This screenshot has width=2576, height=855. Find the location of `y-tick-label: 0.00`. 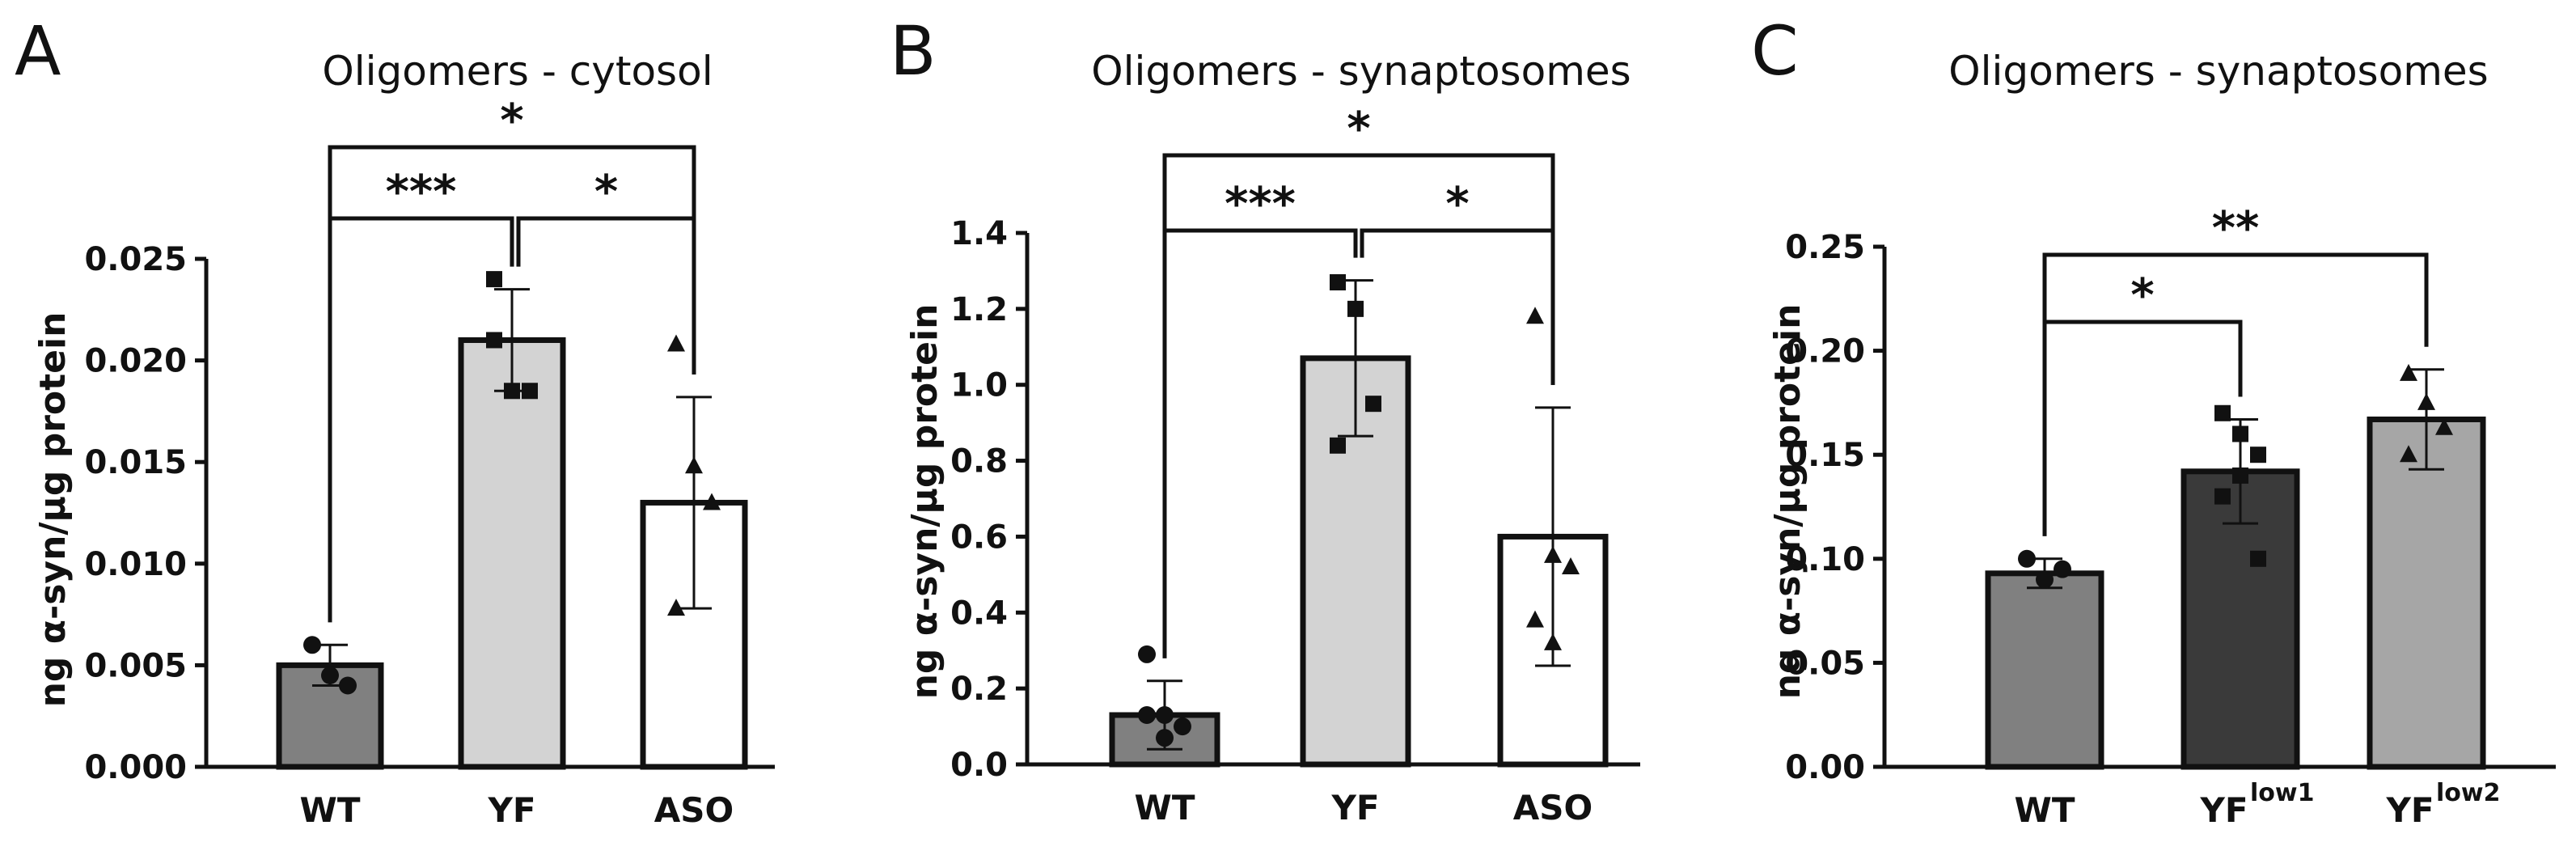

y-tick-label: 0.00 is located at coordinates (1825, 767).